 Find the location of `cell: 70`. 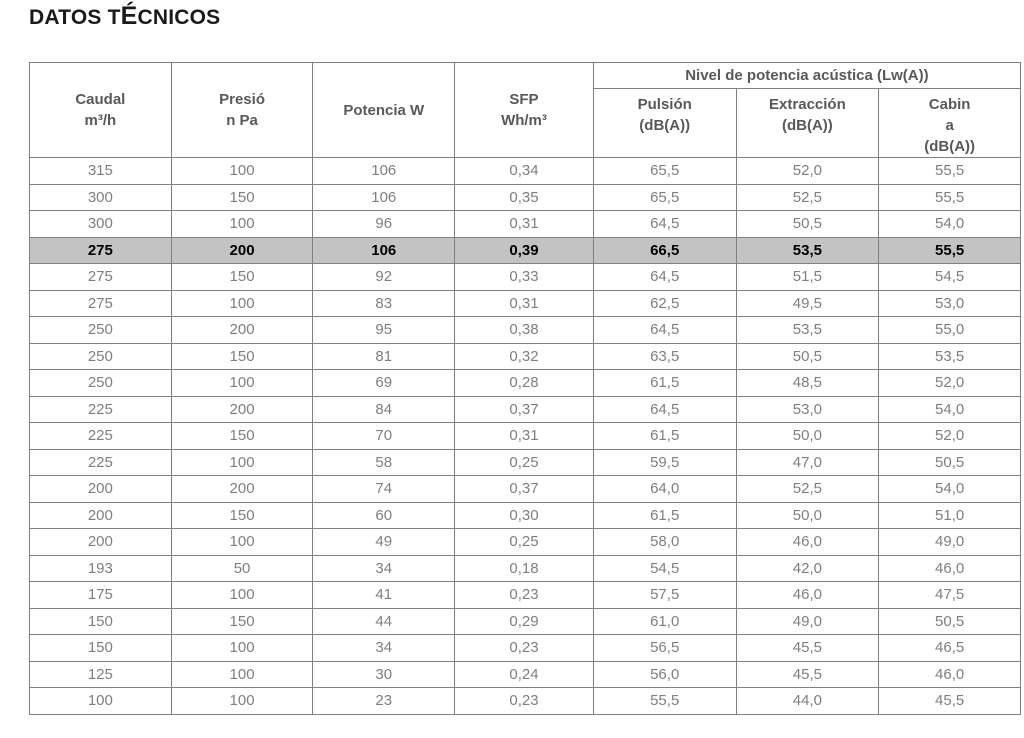

cell: 70 is located at coordinates (384, 436).